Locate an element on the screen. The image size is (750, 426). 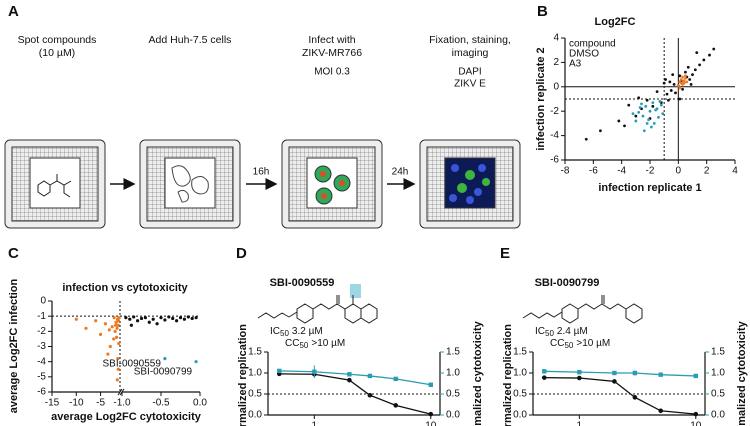
y-tick-label: 2 is located at coordinates (556, 62).